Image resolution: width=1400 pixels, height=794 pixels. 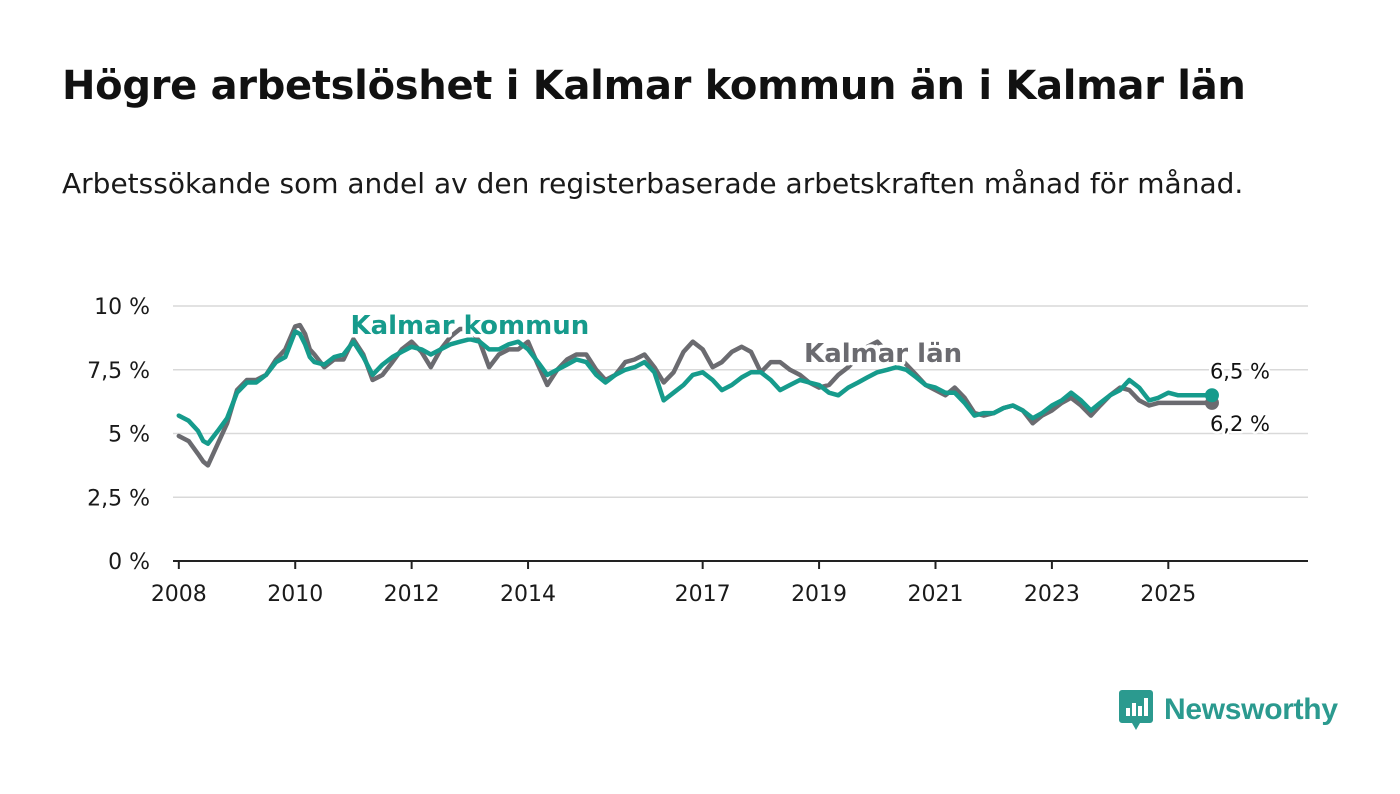 I want to click on series-end-point-kalmar-kommun, so click(x=1211, y=395).